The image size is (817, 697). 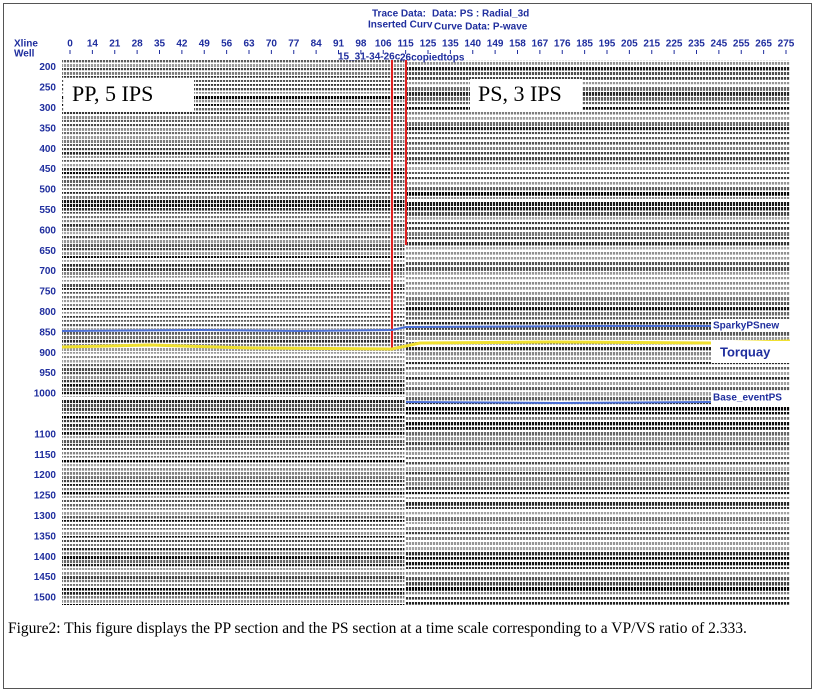 I want to click on time-label: 400, so click(x=47, y=149).